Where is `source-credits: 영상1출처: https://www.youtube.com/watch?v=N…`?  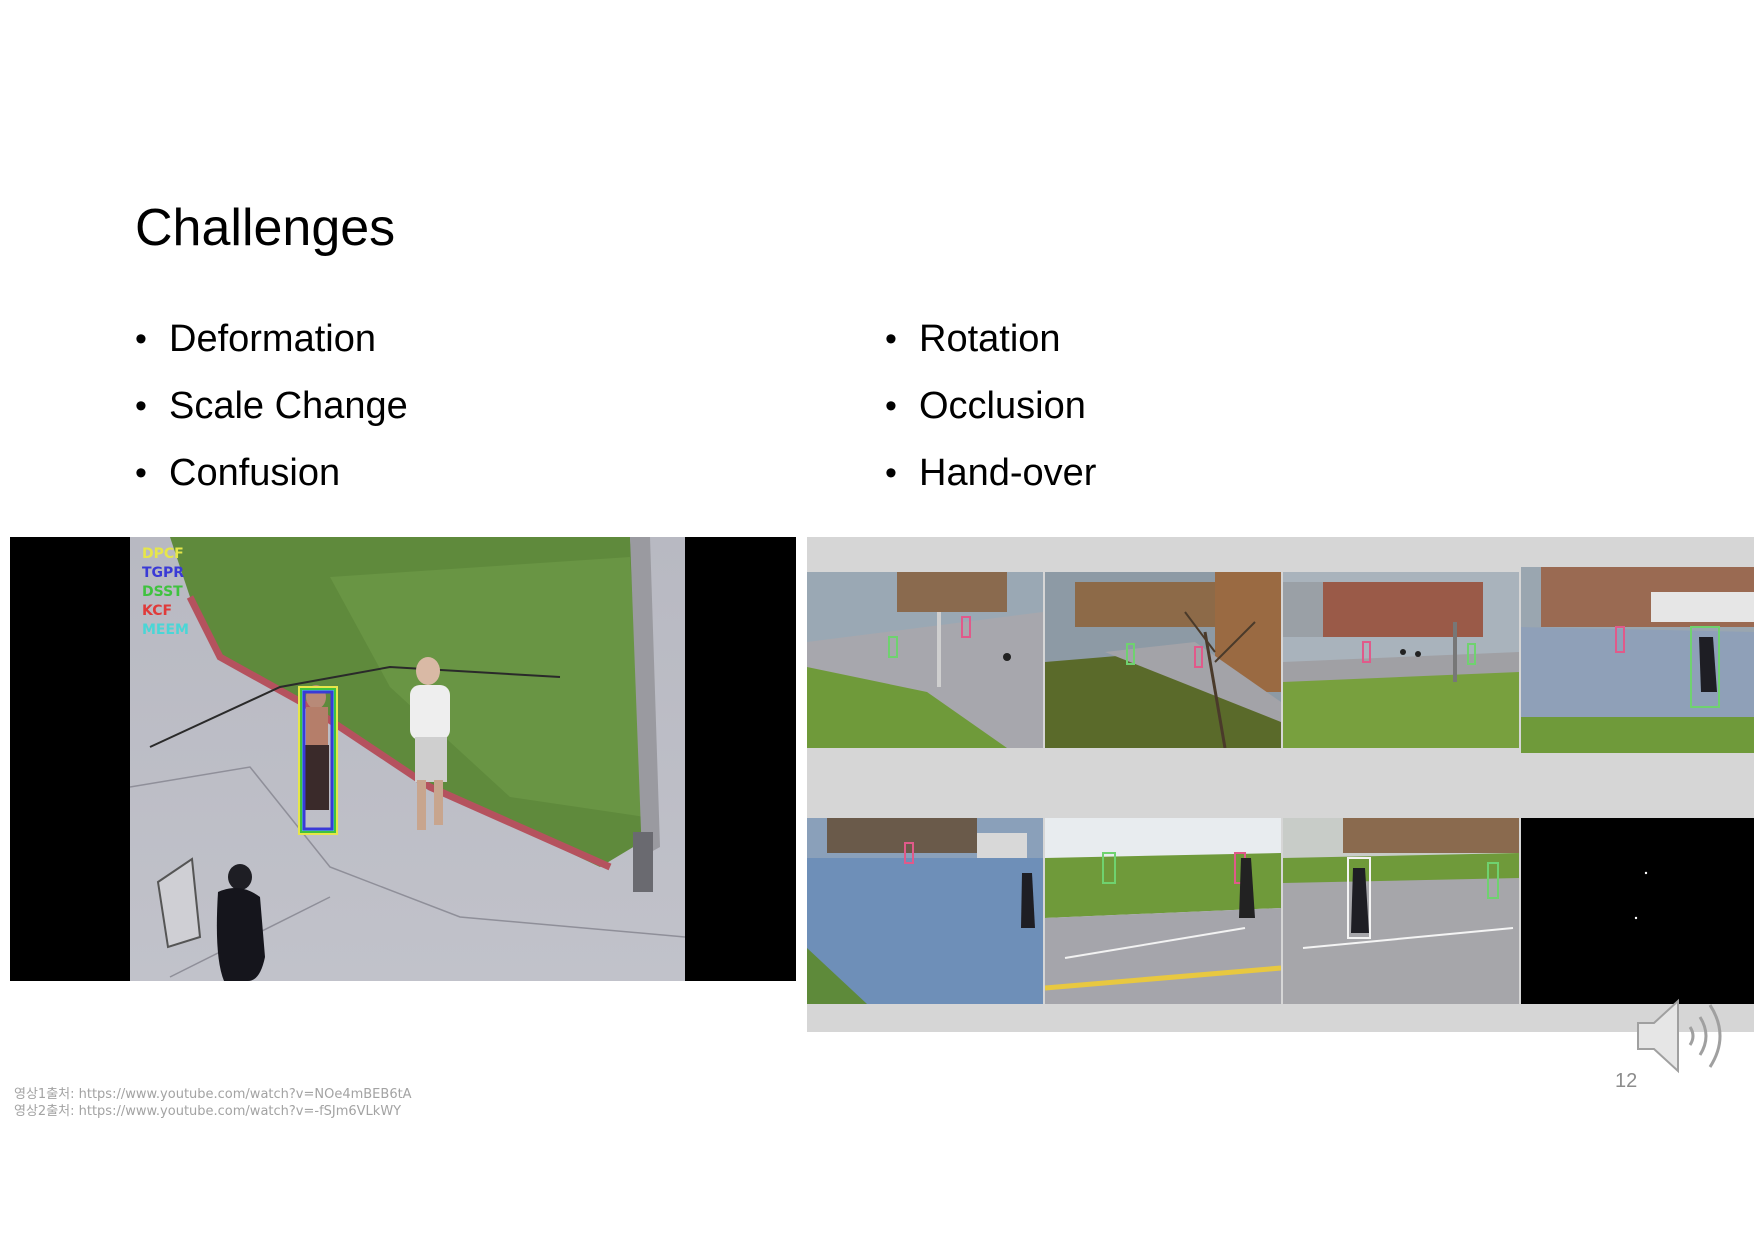 source-credits: 영상1출처: https://www.youtube.com/watch?v=N… is located at coordinates (213, 1103).